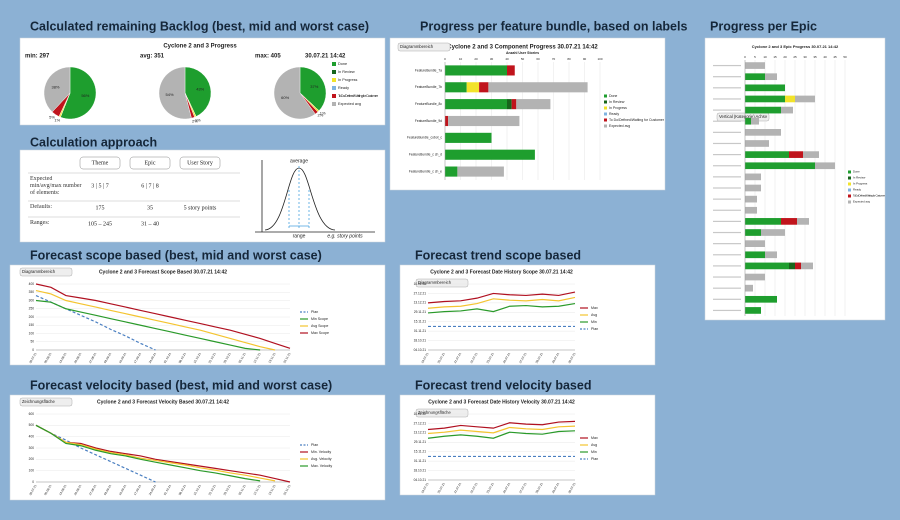 Image resolution: width=900 pixels, height=520 pixels. I want to click on label: 04.10.21, so click(420, 480).